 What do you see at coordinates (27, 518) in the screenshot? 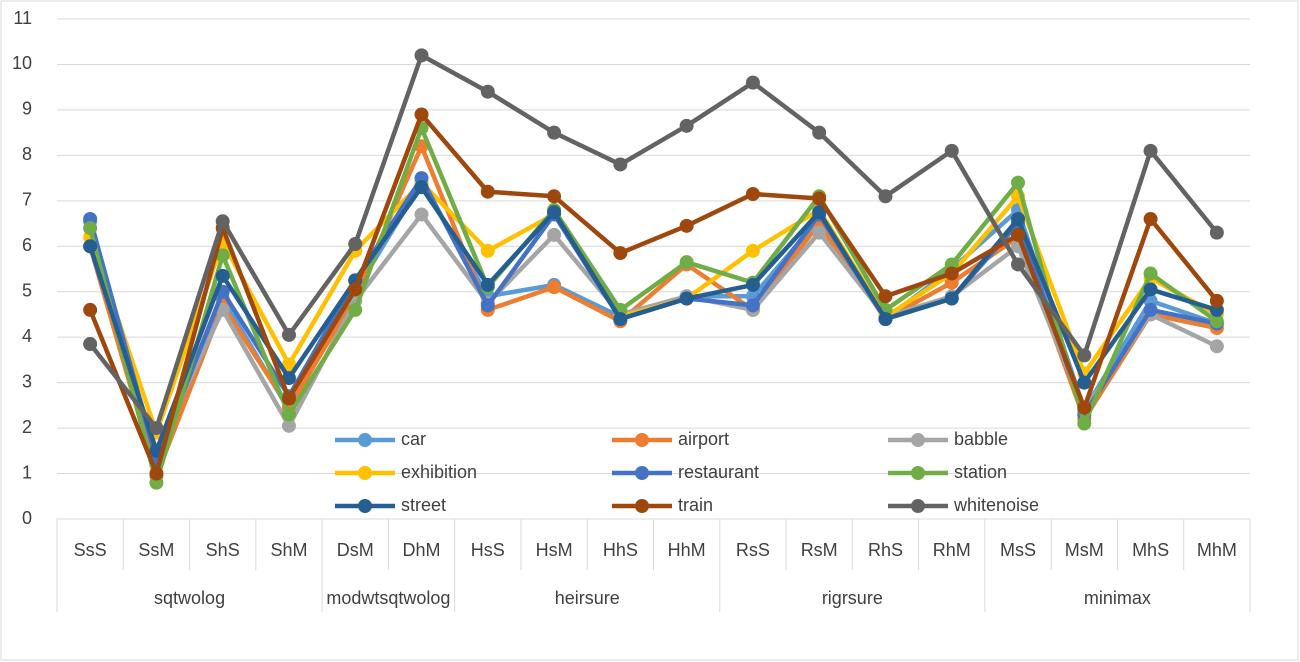
I see `y-tick-label: 0` at bounding box center [27, 518].